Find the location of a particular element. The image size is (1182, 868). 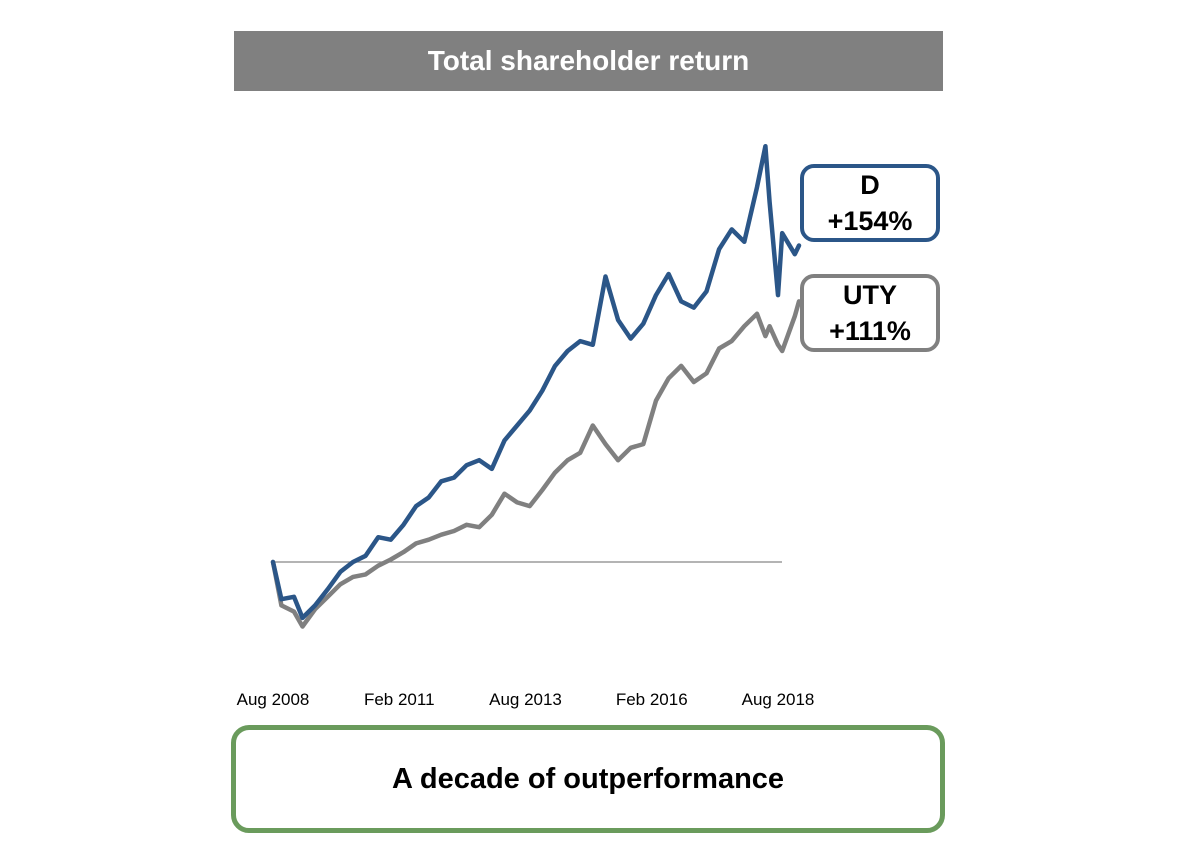

x-tick-label: Aug 2013 is located at coordinates (525, 699).